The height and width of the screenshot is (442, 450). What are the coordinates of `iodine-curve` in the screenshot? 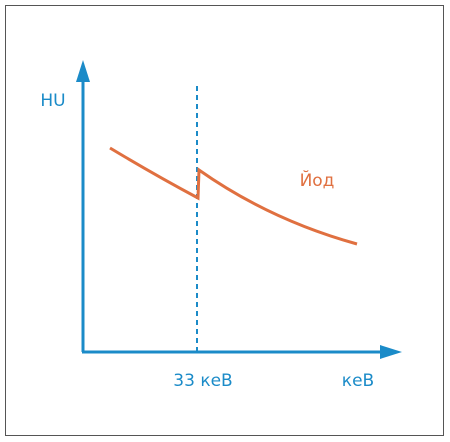 It's located at (233, 196).